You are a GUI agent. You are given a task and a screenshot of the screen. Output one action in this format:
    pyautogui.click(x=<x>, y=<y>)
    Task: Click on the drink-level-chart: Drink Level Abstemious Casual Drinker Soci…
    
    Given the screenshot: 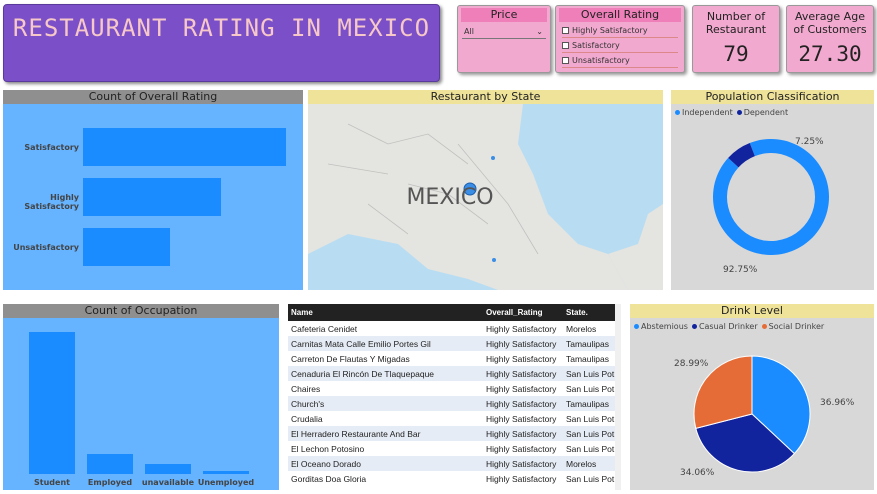 What is the action you would take?
    pyautogui.click(x=752, y=397)
    